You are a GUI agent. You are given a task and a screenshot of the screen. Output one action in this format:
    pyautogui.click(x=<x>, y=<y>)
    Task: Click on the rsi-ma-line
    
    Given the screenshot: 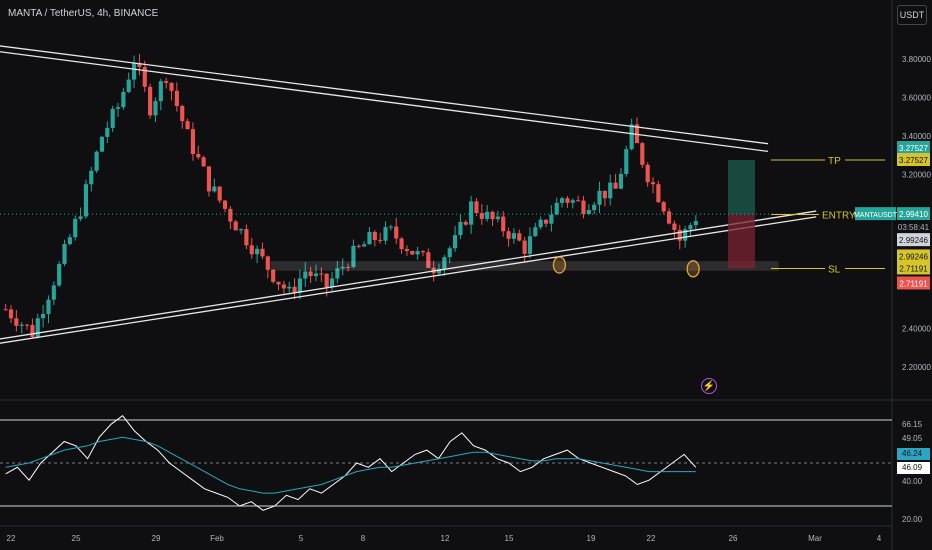 What is the action you would take?
    pyautogui.click(x=350, y=465)
    